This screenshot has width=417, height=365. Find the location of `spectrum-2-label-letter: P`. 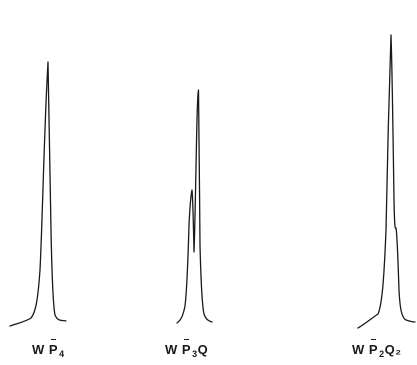

spectrum-2-label-letter: P is located at coordinates (186, 348).